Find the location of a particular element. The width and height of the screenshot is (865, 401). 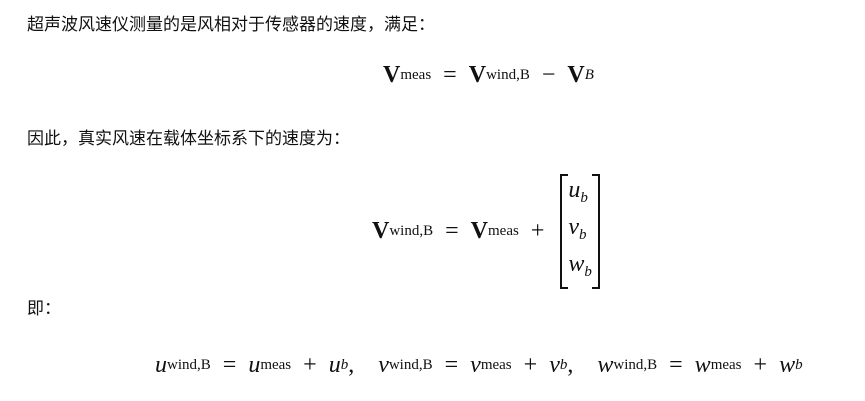

body-velocity-matrix: ub vb wb is located at coordinates (580, 231).